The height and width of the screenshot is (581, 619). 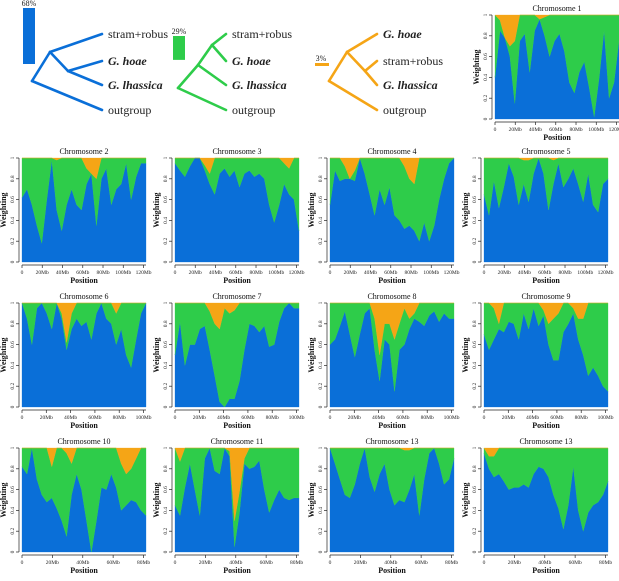 What do you see at coordinates (138, 34) in the screenshot?
I see `tip-label: stram+robus` at bounding box center [138, 34].